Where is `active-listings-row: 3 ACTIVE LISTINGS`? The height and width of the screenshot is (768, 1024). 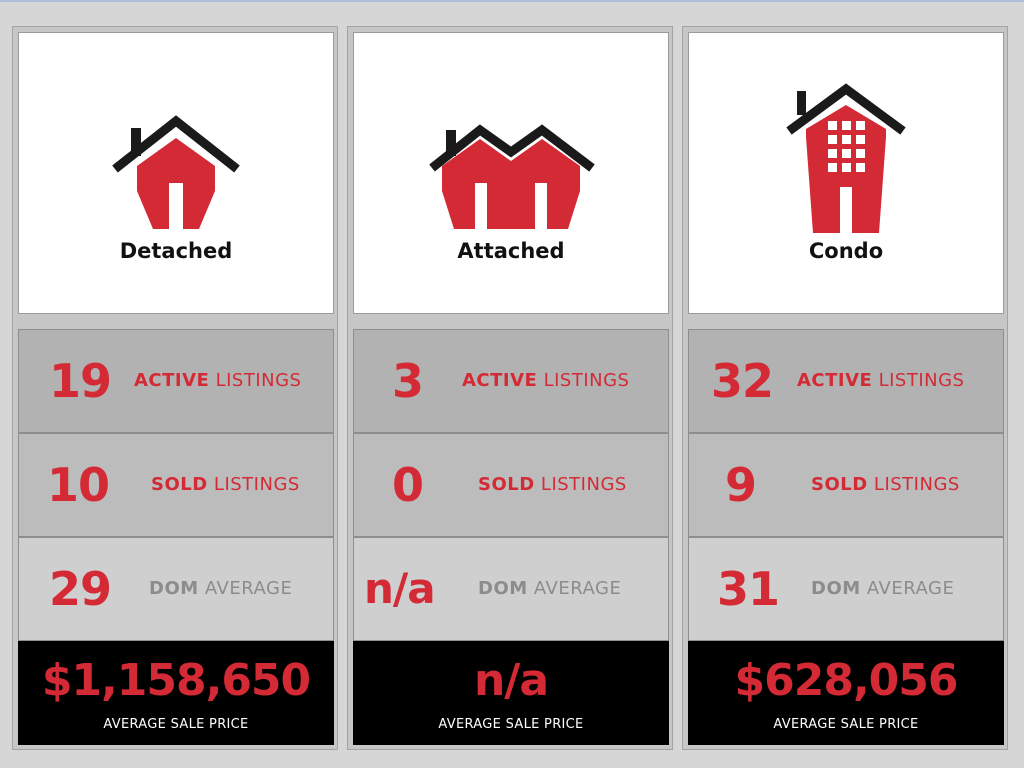 active-listings-row: 3 ACTIVE LISTINGS is located at coordinates (511, 381).